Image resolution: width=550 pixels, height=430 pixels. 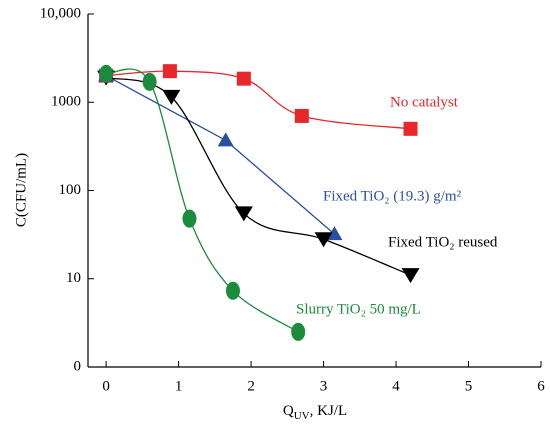 I want to click on series-label: Fixed TiO₂ reused, so click(x=443, y=242).